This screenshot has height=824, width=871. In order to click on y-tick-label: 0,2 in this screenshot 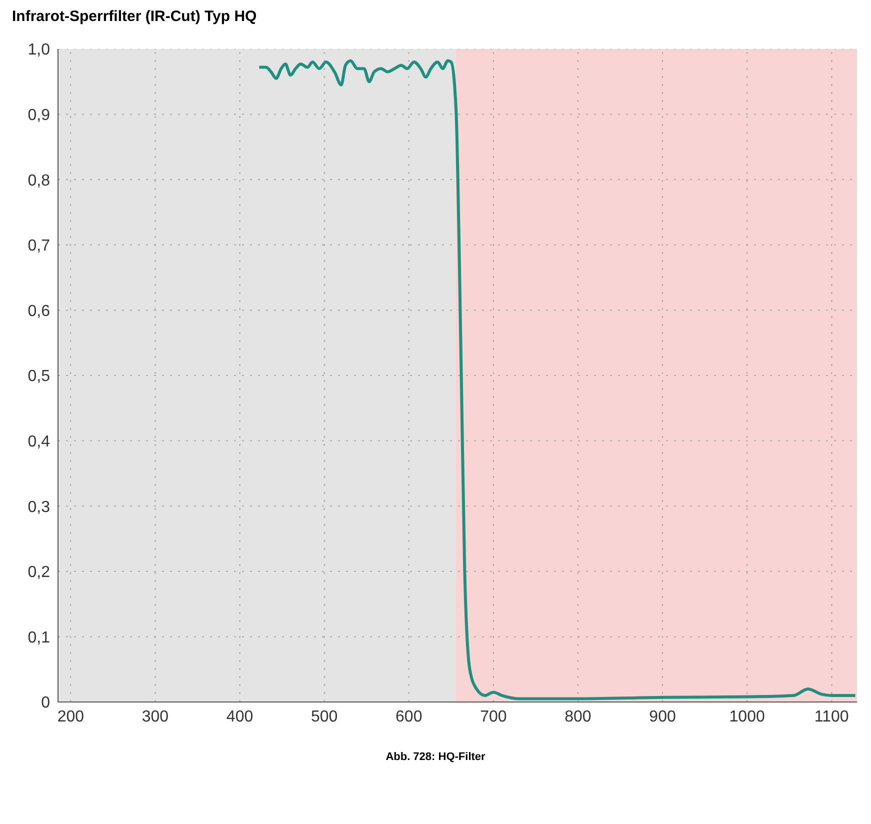, I will do `click(39, 573)`.